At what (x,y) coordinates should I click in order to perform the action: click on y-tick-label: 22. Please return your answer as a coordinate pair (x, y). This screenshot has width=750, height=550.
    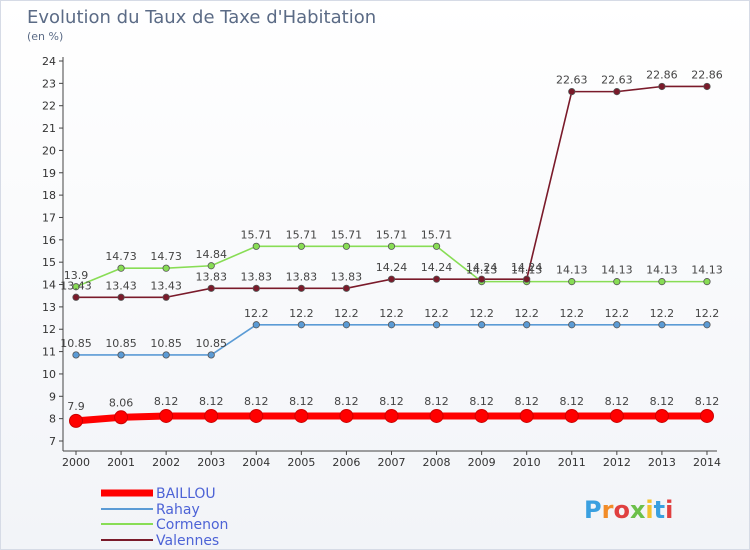
    Looking at the image, I should click on (49, 106).